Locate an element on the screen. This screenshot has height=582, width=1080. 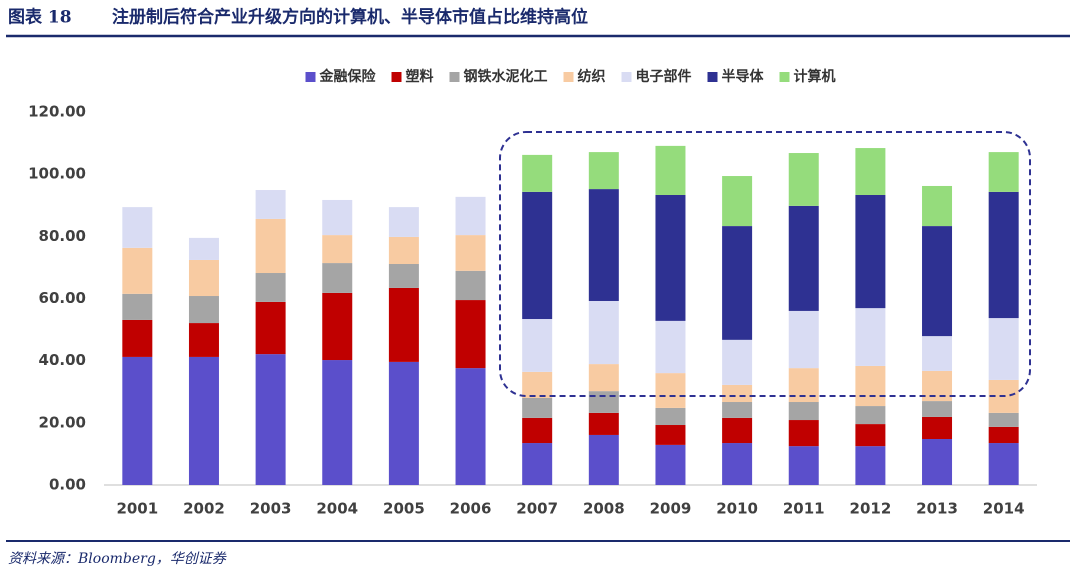
x-tick-label: 2008 is located at coordinates (604, 509).